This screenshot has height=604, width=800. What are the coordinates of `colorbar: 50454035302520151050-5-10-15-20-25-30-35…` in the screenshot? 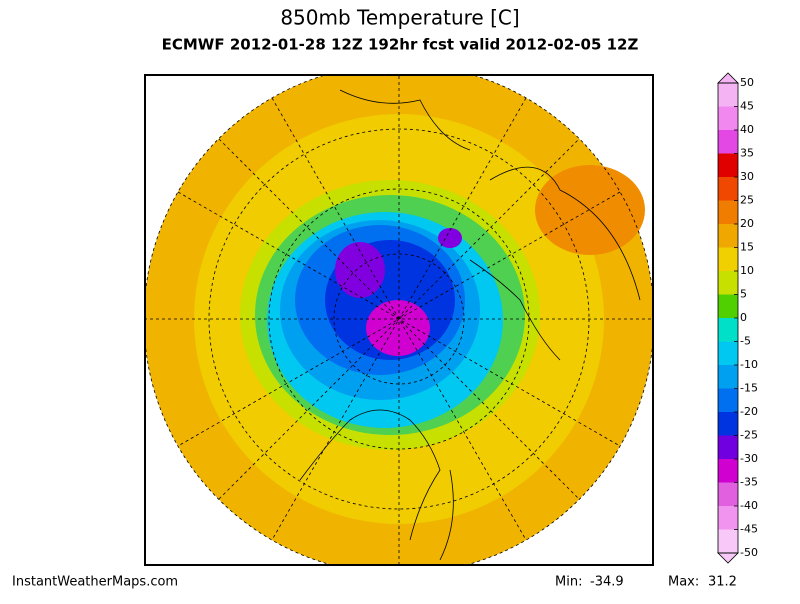 It's located at (737, 318).